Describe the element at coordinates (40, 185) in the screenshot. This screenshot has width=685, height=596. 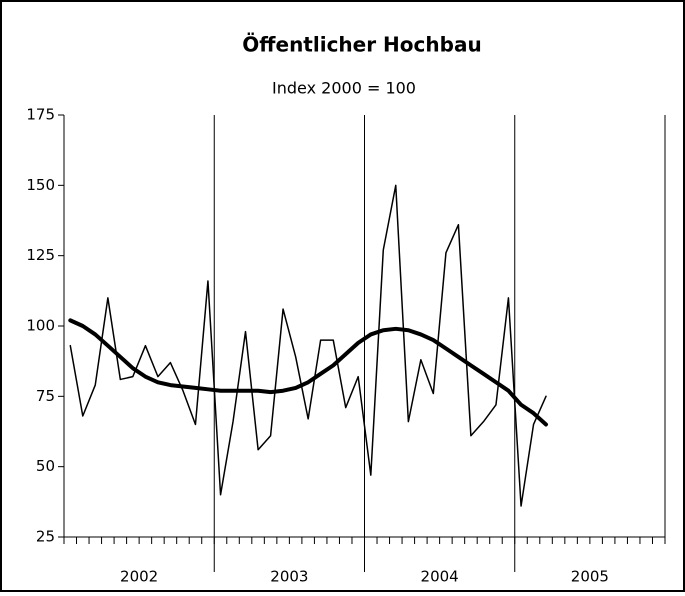
I see `y-tick-label: 150` at that location.